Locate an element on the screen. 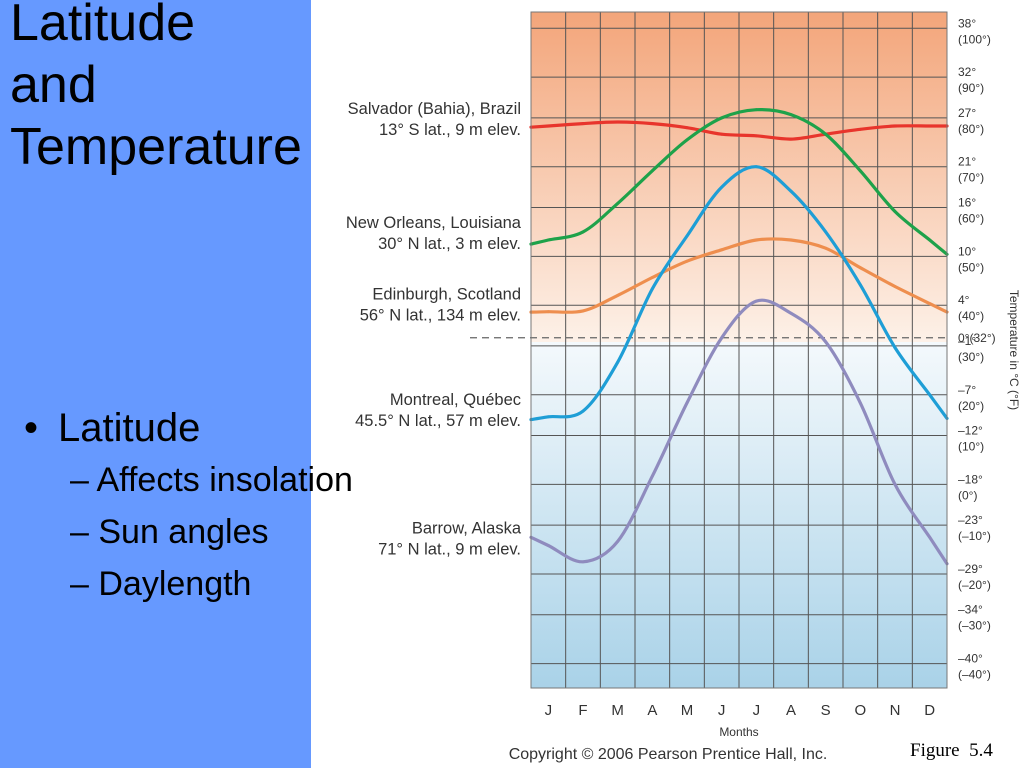  y-tick-label-f: (60°) is located at coordinates (971, 218).